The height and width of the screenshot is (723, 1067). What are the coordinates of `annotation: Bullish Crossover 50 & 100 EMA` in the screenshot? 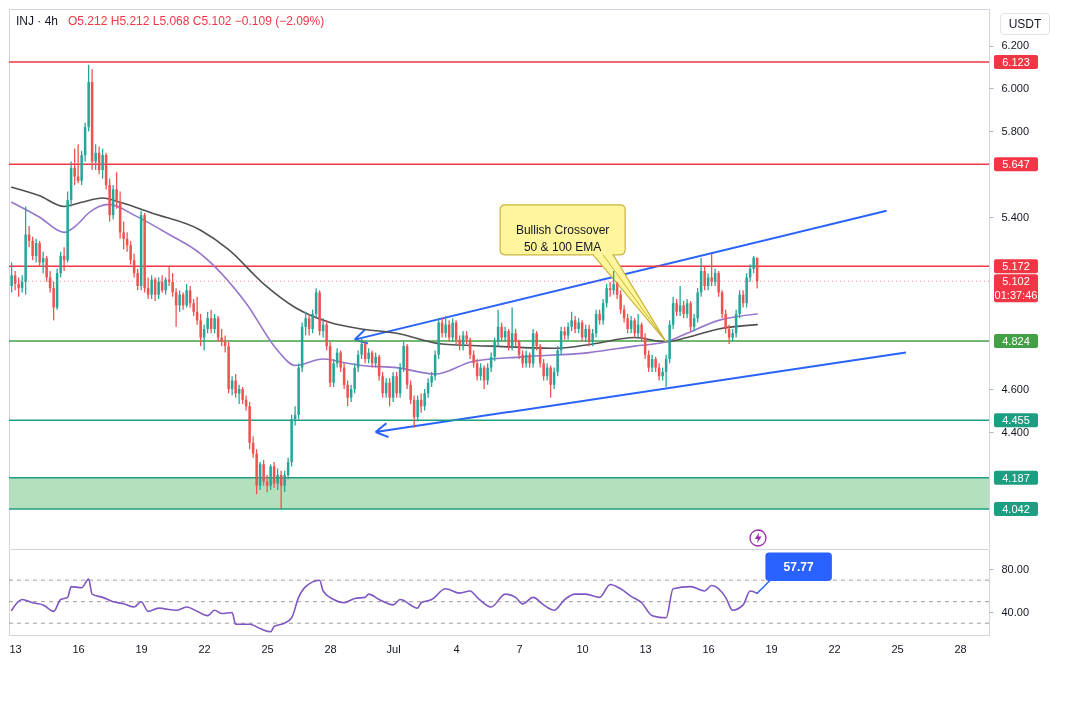 It's located at (562, 238).